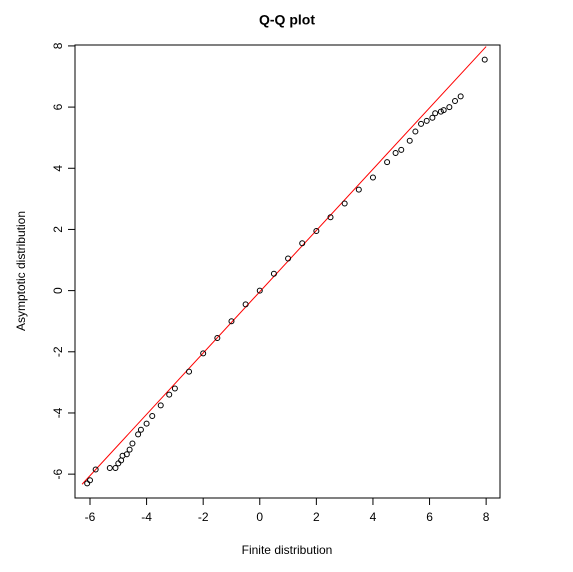 The height and width of the screenshot is (572, 573). I want to click on x-axis-label: Finite distribution, so click(287, 550).